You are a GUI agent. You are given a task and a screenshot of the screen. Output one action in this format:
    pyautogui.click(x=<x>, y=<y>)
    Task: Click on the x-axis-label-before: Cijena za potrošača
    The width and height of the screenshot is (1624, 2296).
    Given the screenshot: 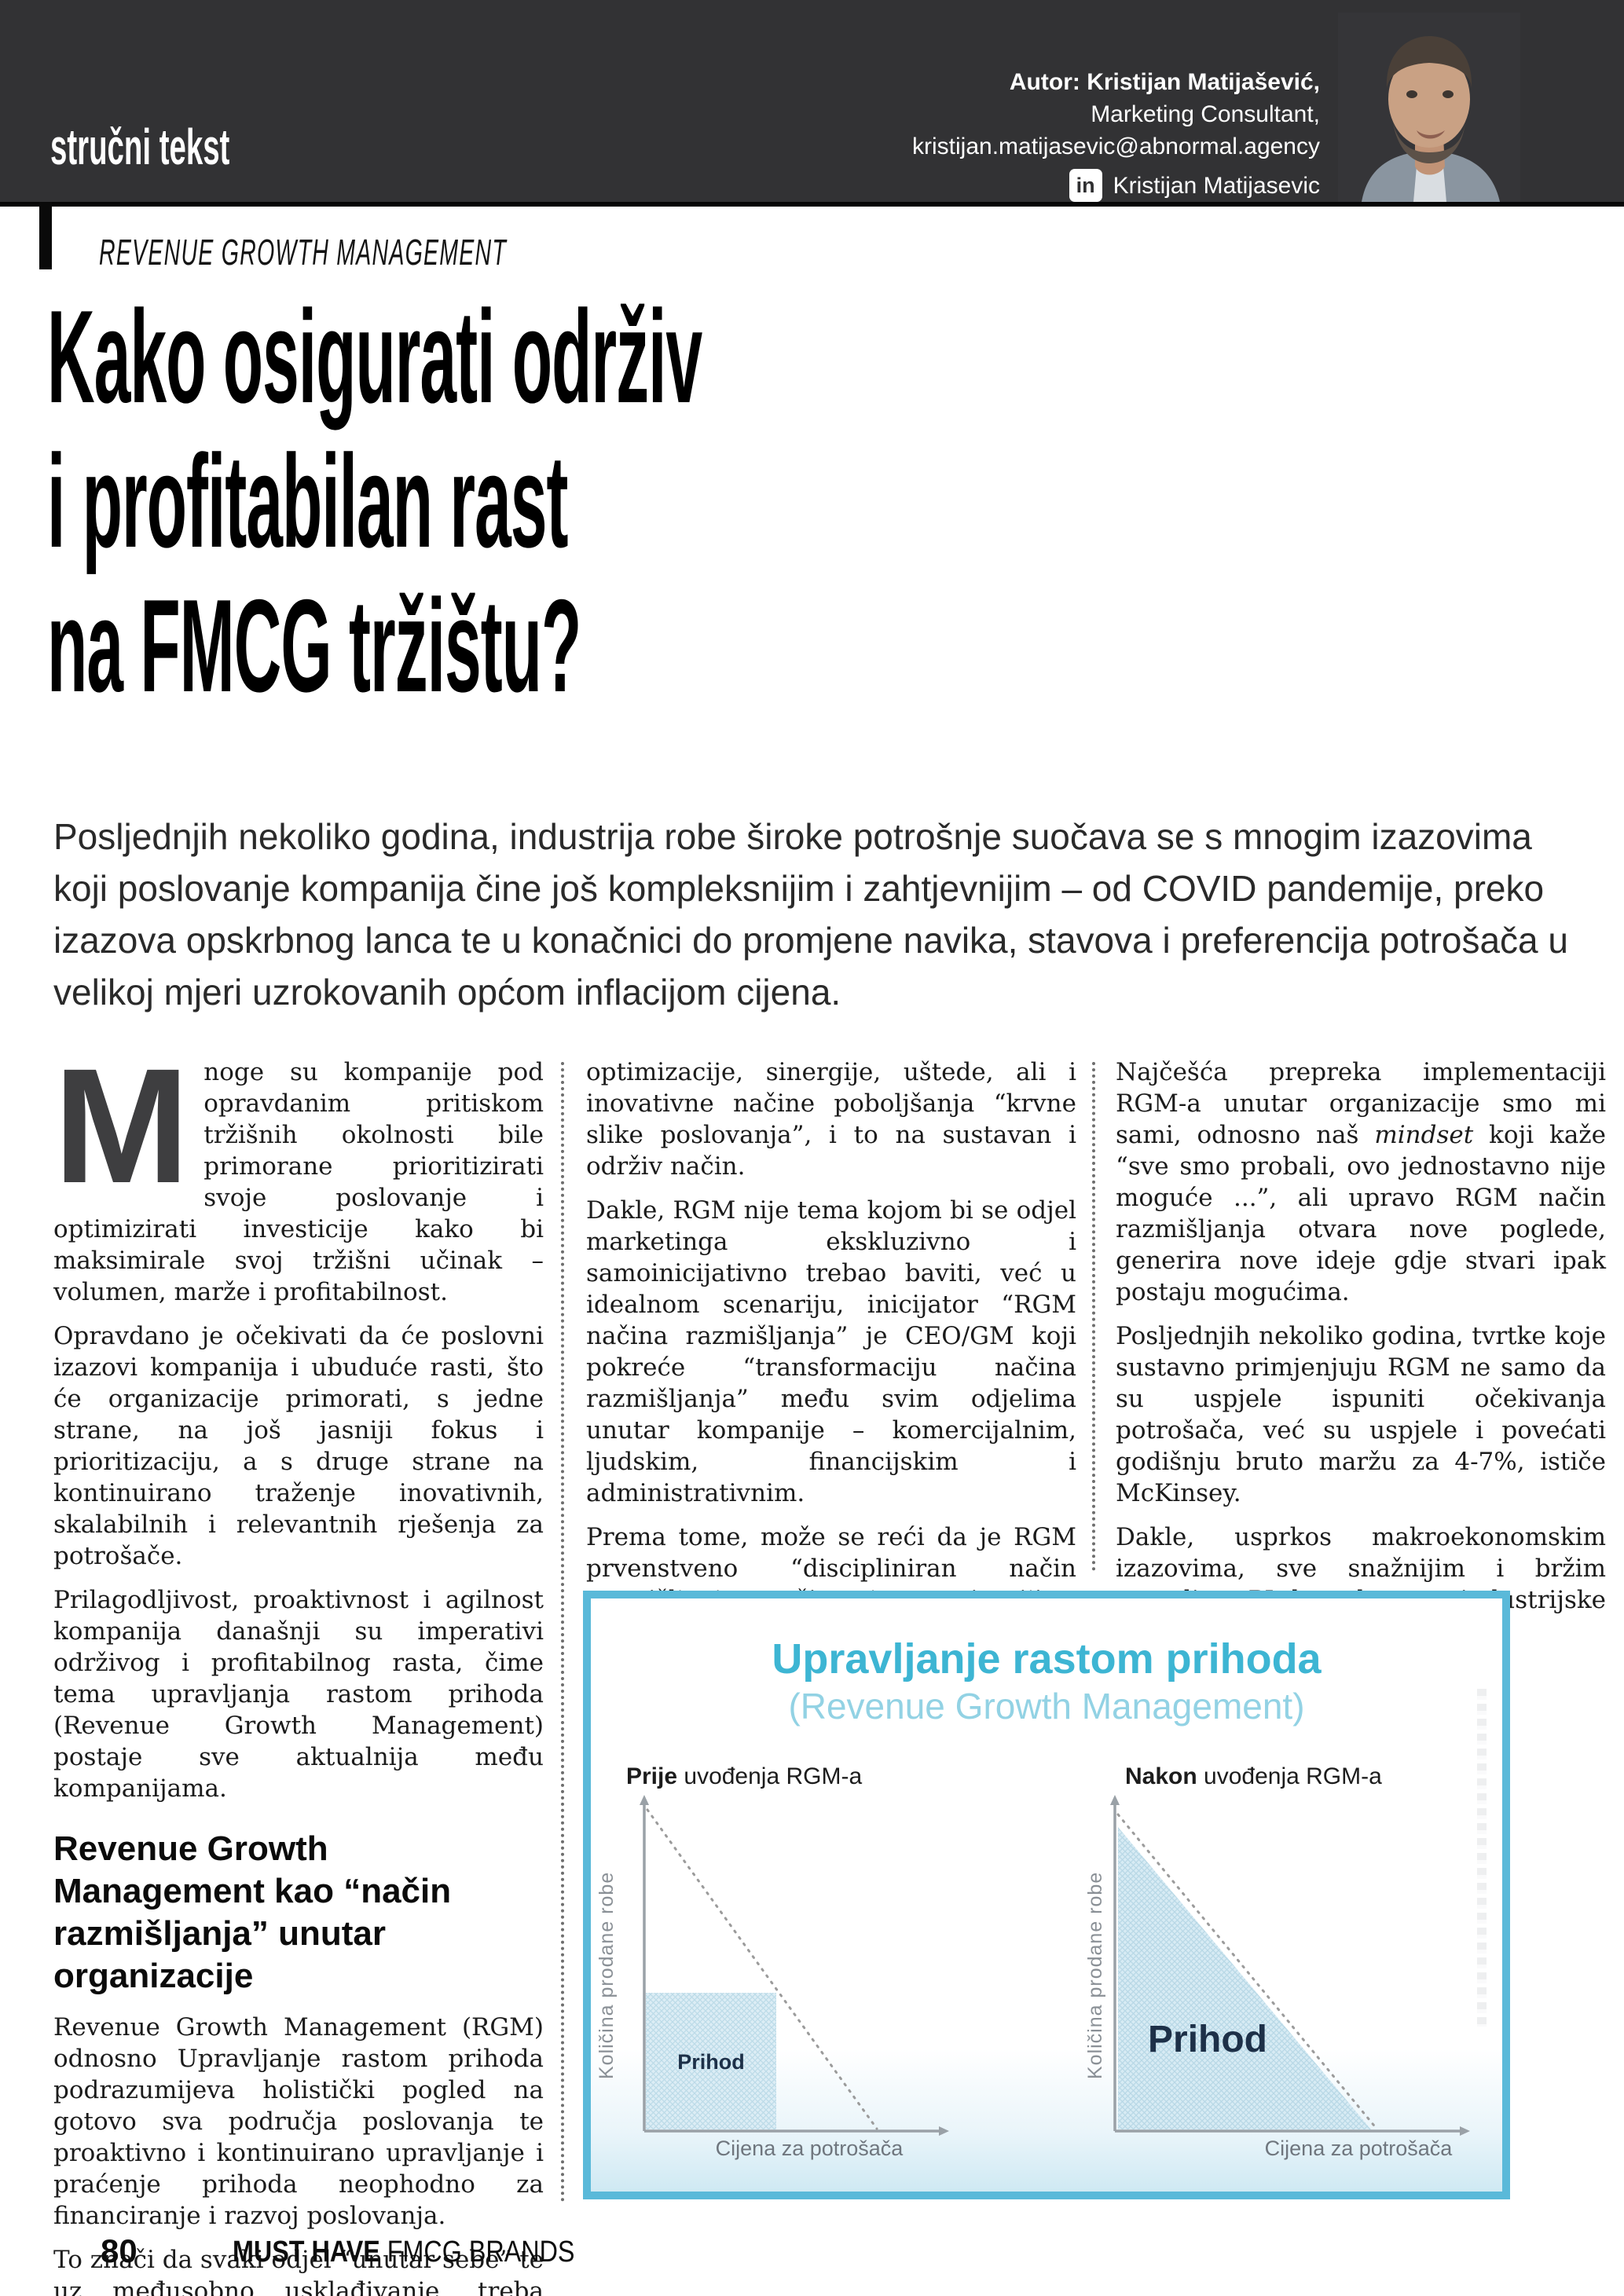 What is the action you would take?
    pyautogui.click(x=810, y=2148)
    